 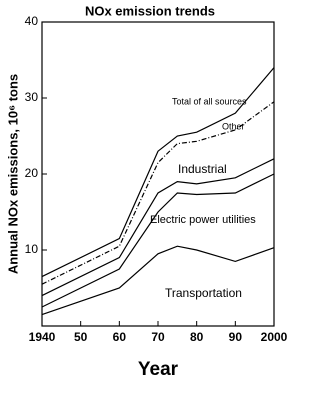 What do you see at coordinates (32, 249) in the screenshot?
I see `y-tick-label: 10` at bounding box center [32, 249].